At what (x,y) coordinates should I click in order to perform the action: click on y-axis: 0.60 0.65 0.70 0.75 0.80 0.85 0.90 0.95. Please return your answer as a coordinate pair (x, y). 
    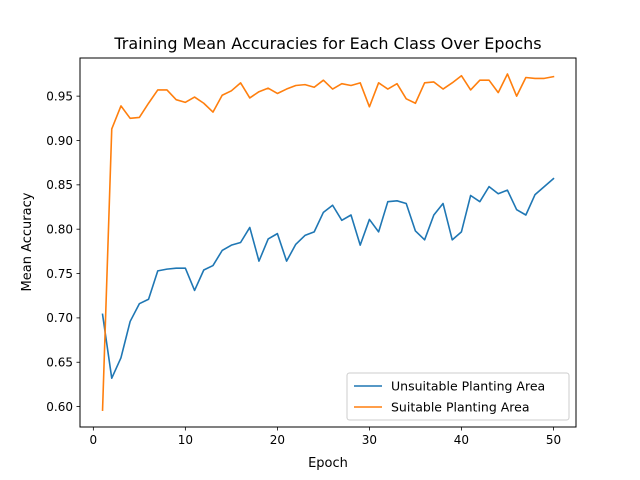
    Looking at the image, I should click on (63, 251).